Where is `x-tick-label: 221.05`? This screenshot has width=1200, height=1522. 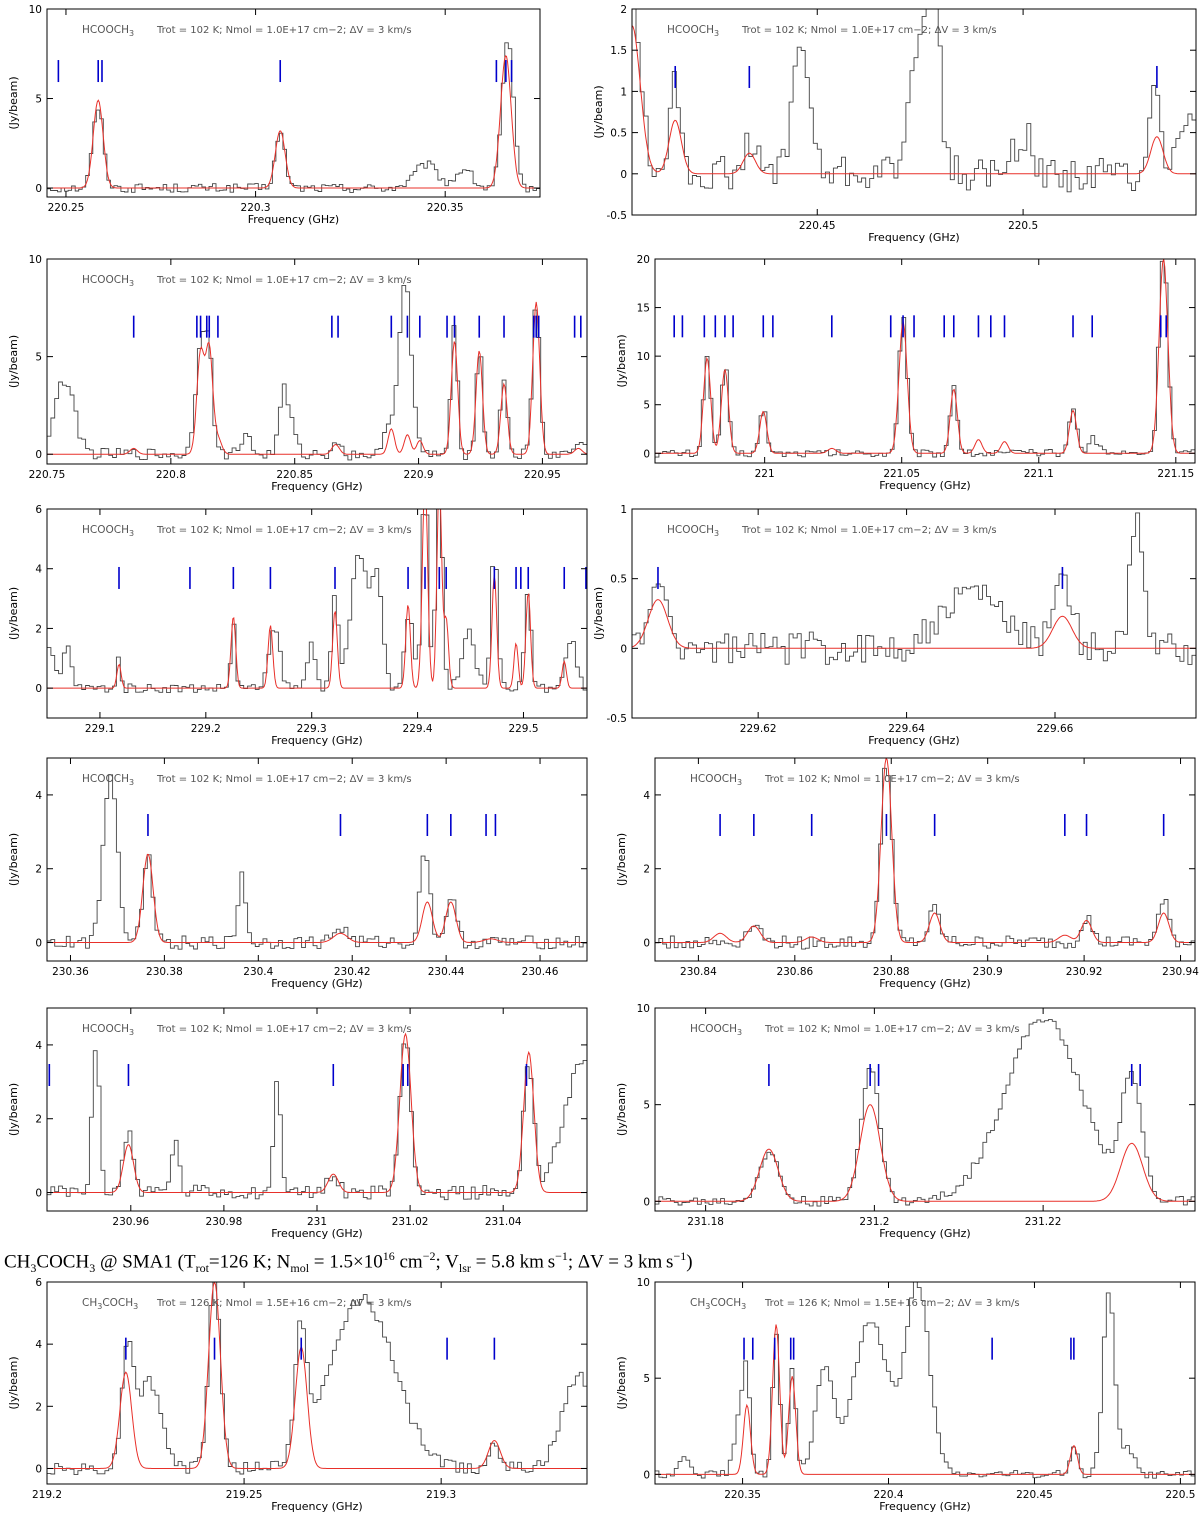 x-tick-label: 221.05 is located at coordinates (901, 474).